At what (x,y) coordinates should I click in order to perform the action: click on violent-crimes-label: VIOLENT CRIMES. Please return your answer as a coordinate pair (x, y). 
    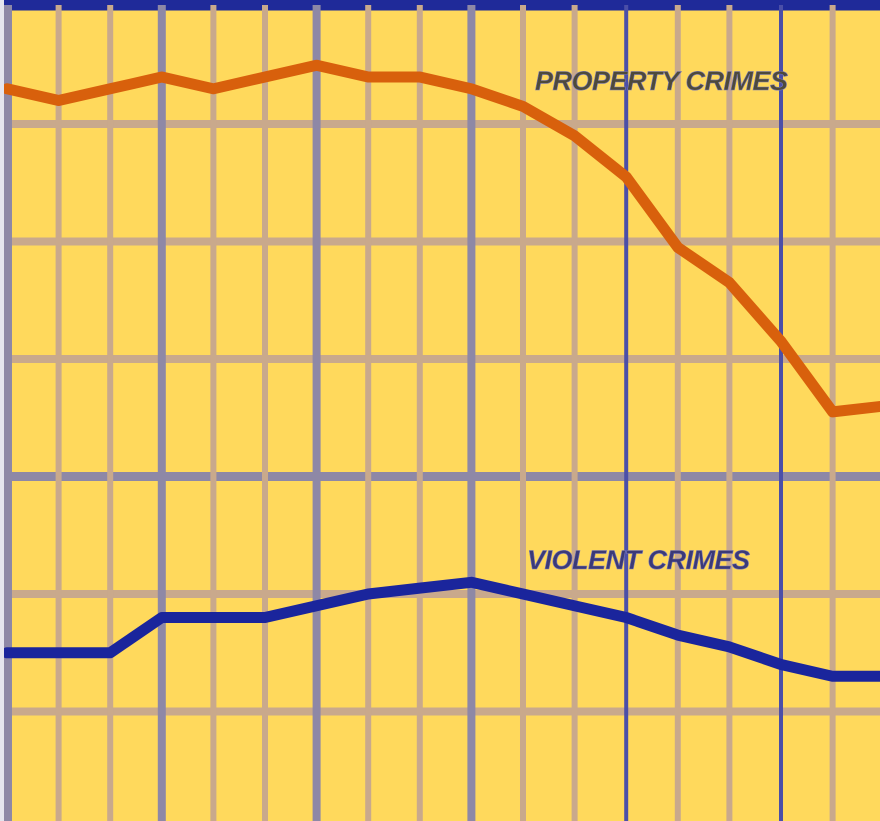
    Looking at the image, I should click on (638, 560).